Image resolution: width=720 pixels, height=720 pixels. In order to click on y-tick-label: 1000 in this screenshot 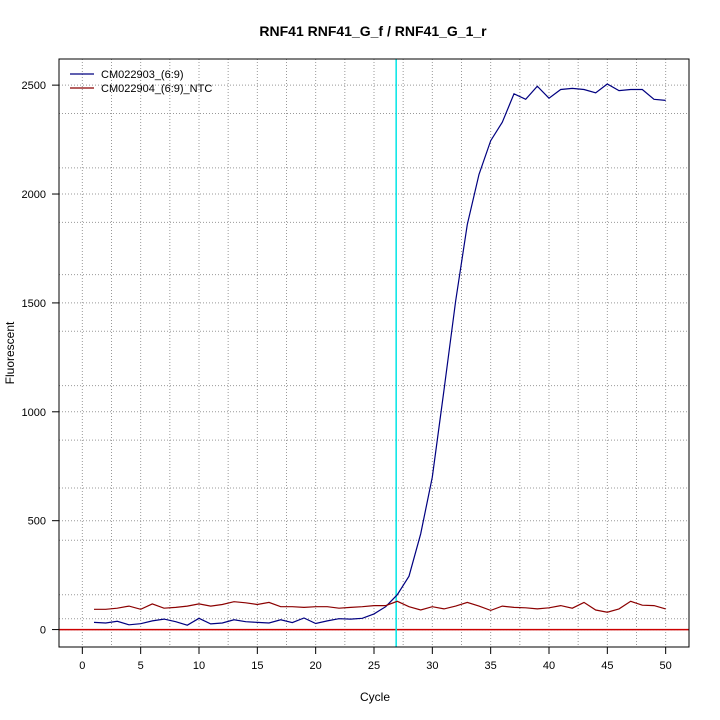, I will do `click(34, 413)`.